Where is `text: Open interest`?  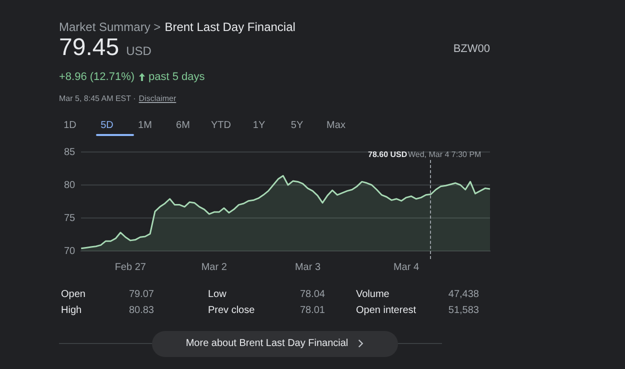 text: Open interest is located at coordinates (386, 310).